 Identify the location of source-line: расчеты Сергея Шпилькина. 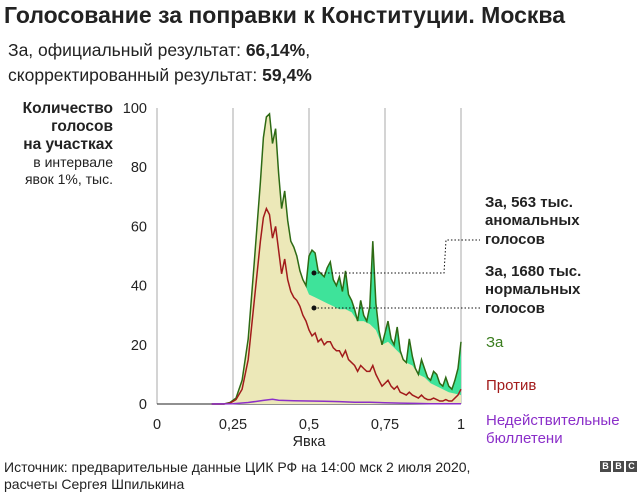
(94, 484).